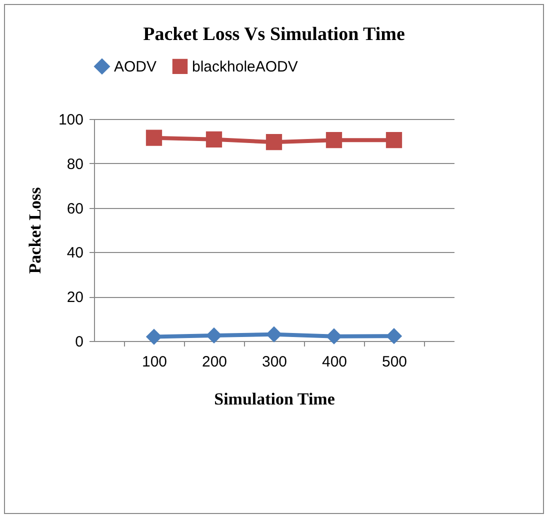  What do you see at coordinates (215, 362) in the screenshot?
I see `x-tick-label: 200` at bounding box center [215, 362].